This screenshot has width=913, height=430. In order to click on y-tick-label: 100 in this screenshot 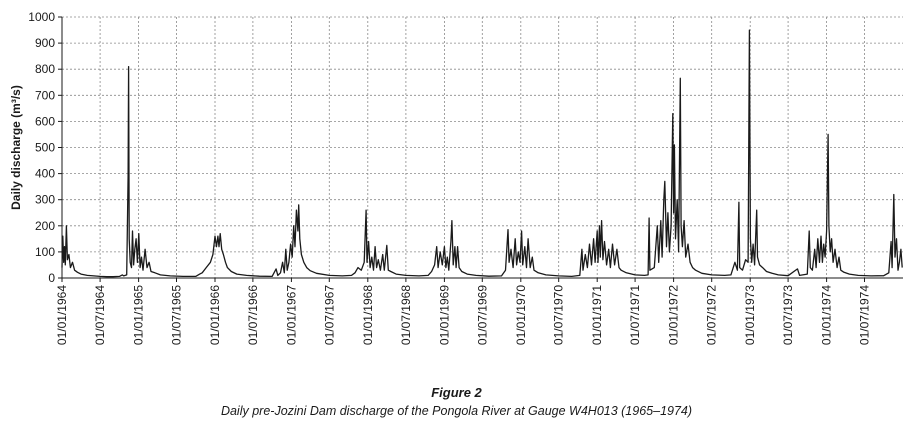, I will do `click(45, 252)`.